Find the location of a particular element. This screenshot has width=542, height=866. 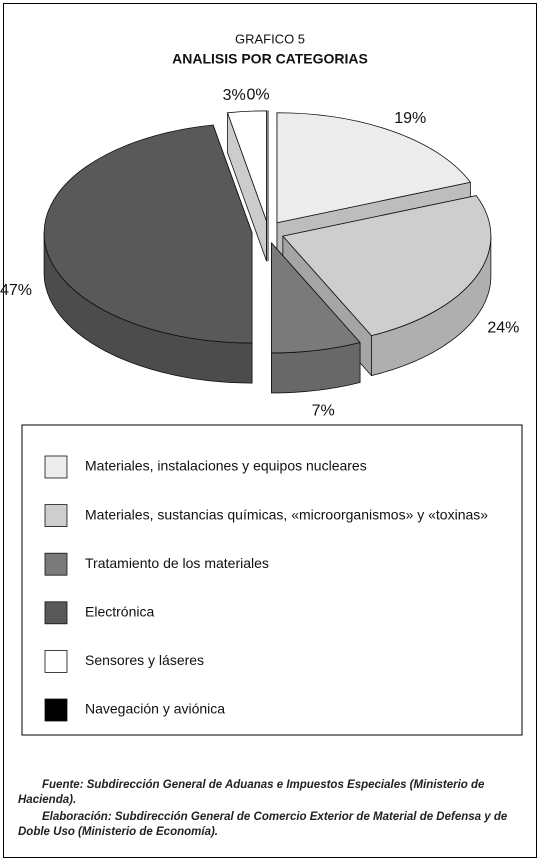

legend-label: Electrónica is located at coordinates (119, 612).